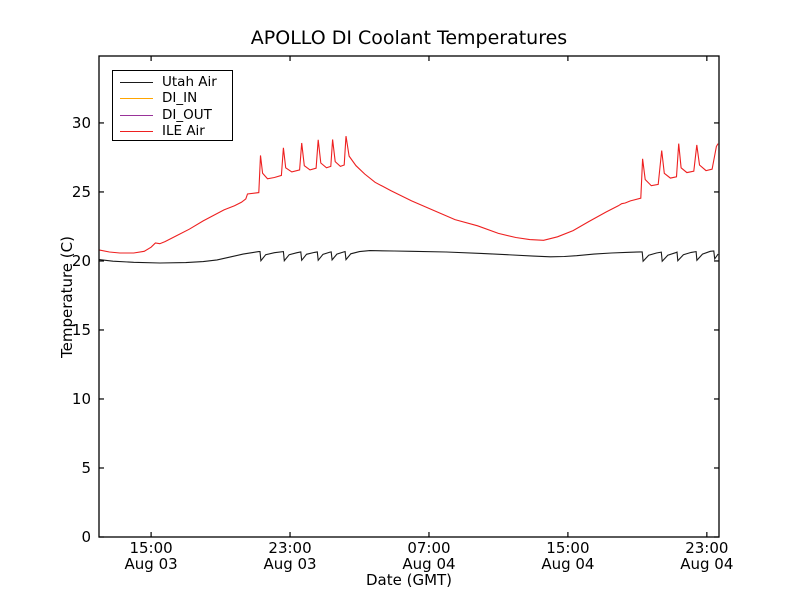 The image size is (800, 600). I want to click on y-tick-label: 15, so click(81, 330).